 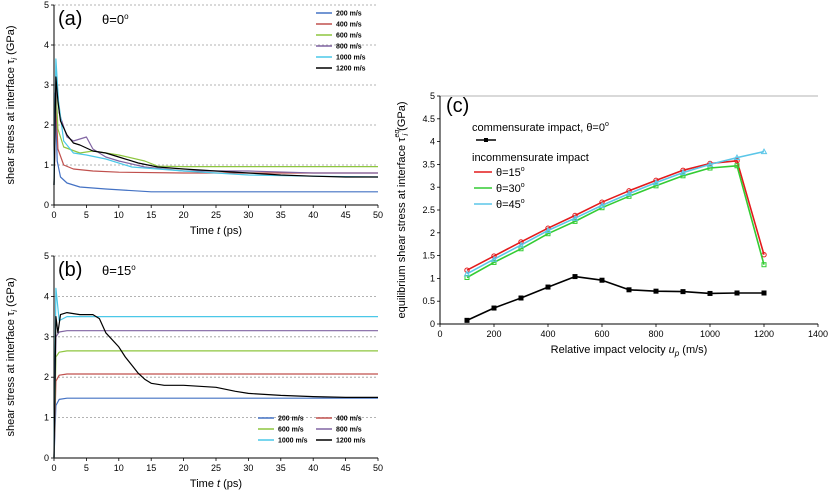 What do you see at coordinates (510, 172) in the screenshot?
I see `legend-label: θ=15o` at bounding box center [510, 172].